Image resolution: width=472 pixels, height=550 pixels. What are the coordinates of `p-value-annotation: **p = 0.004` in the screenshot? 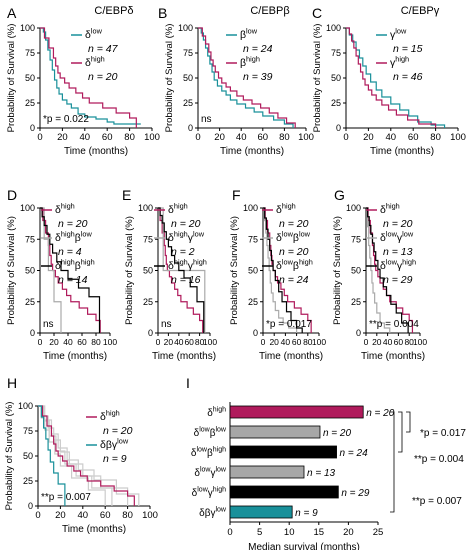 It's located at (394, 324).